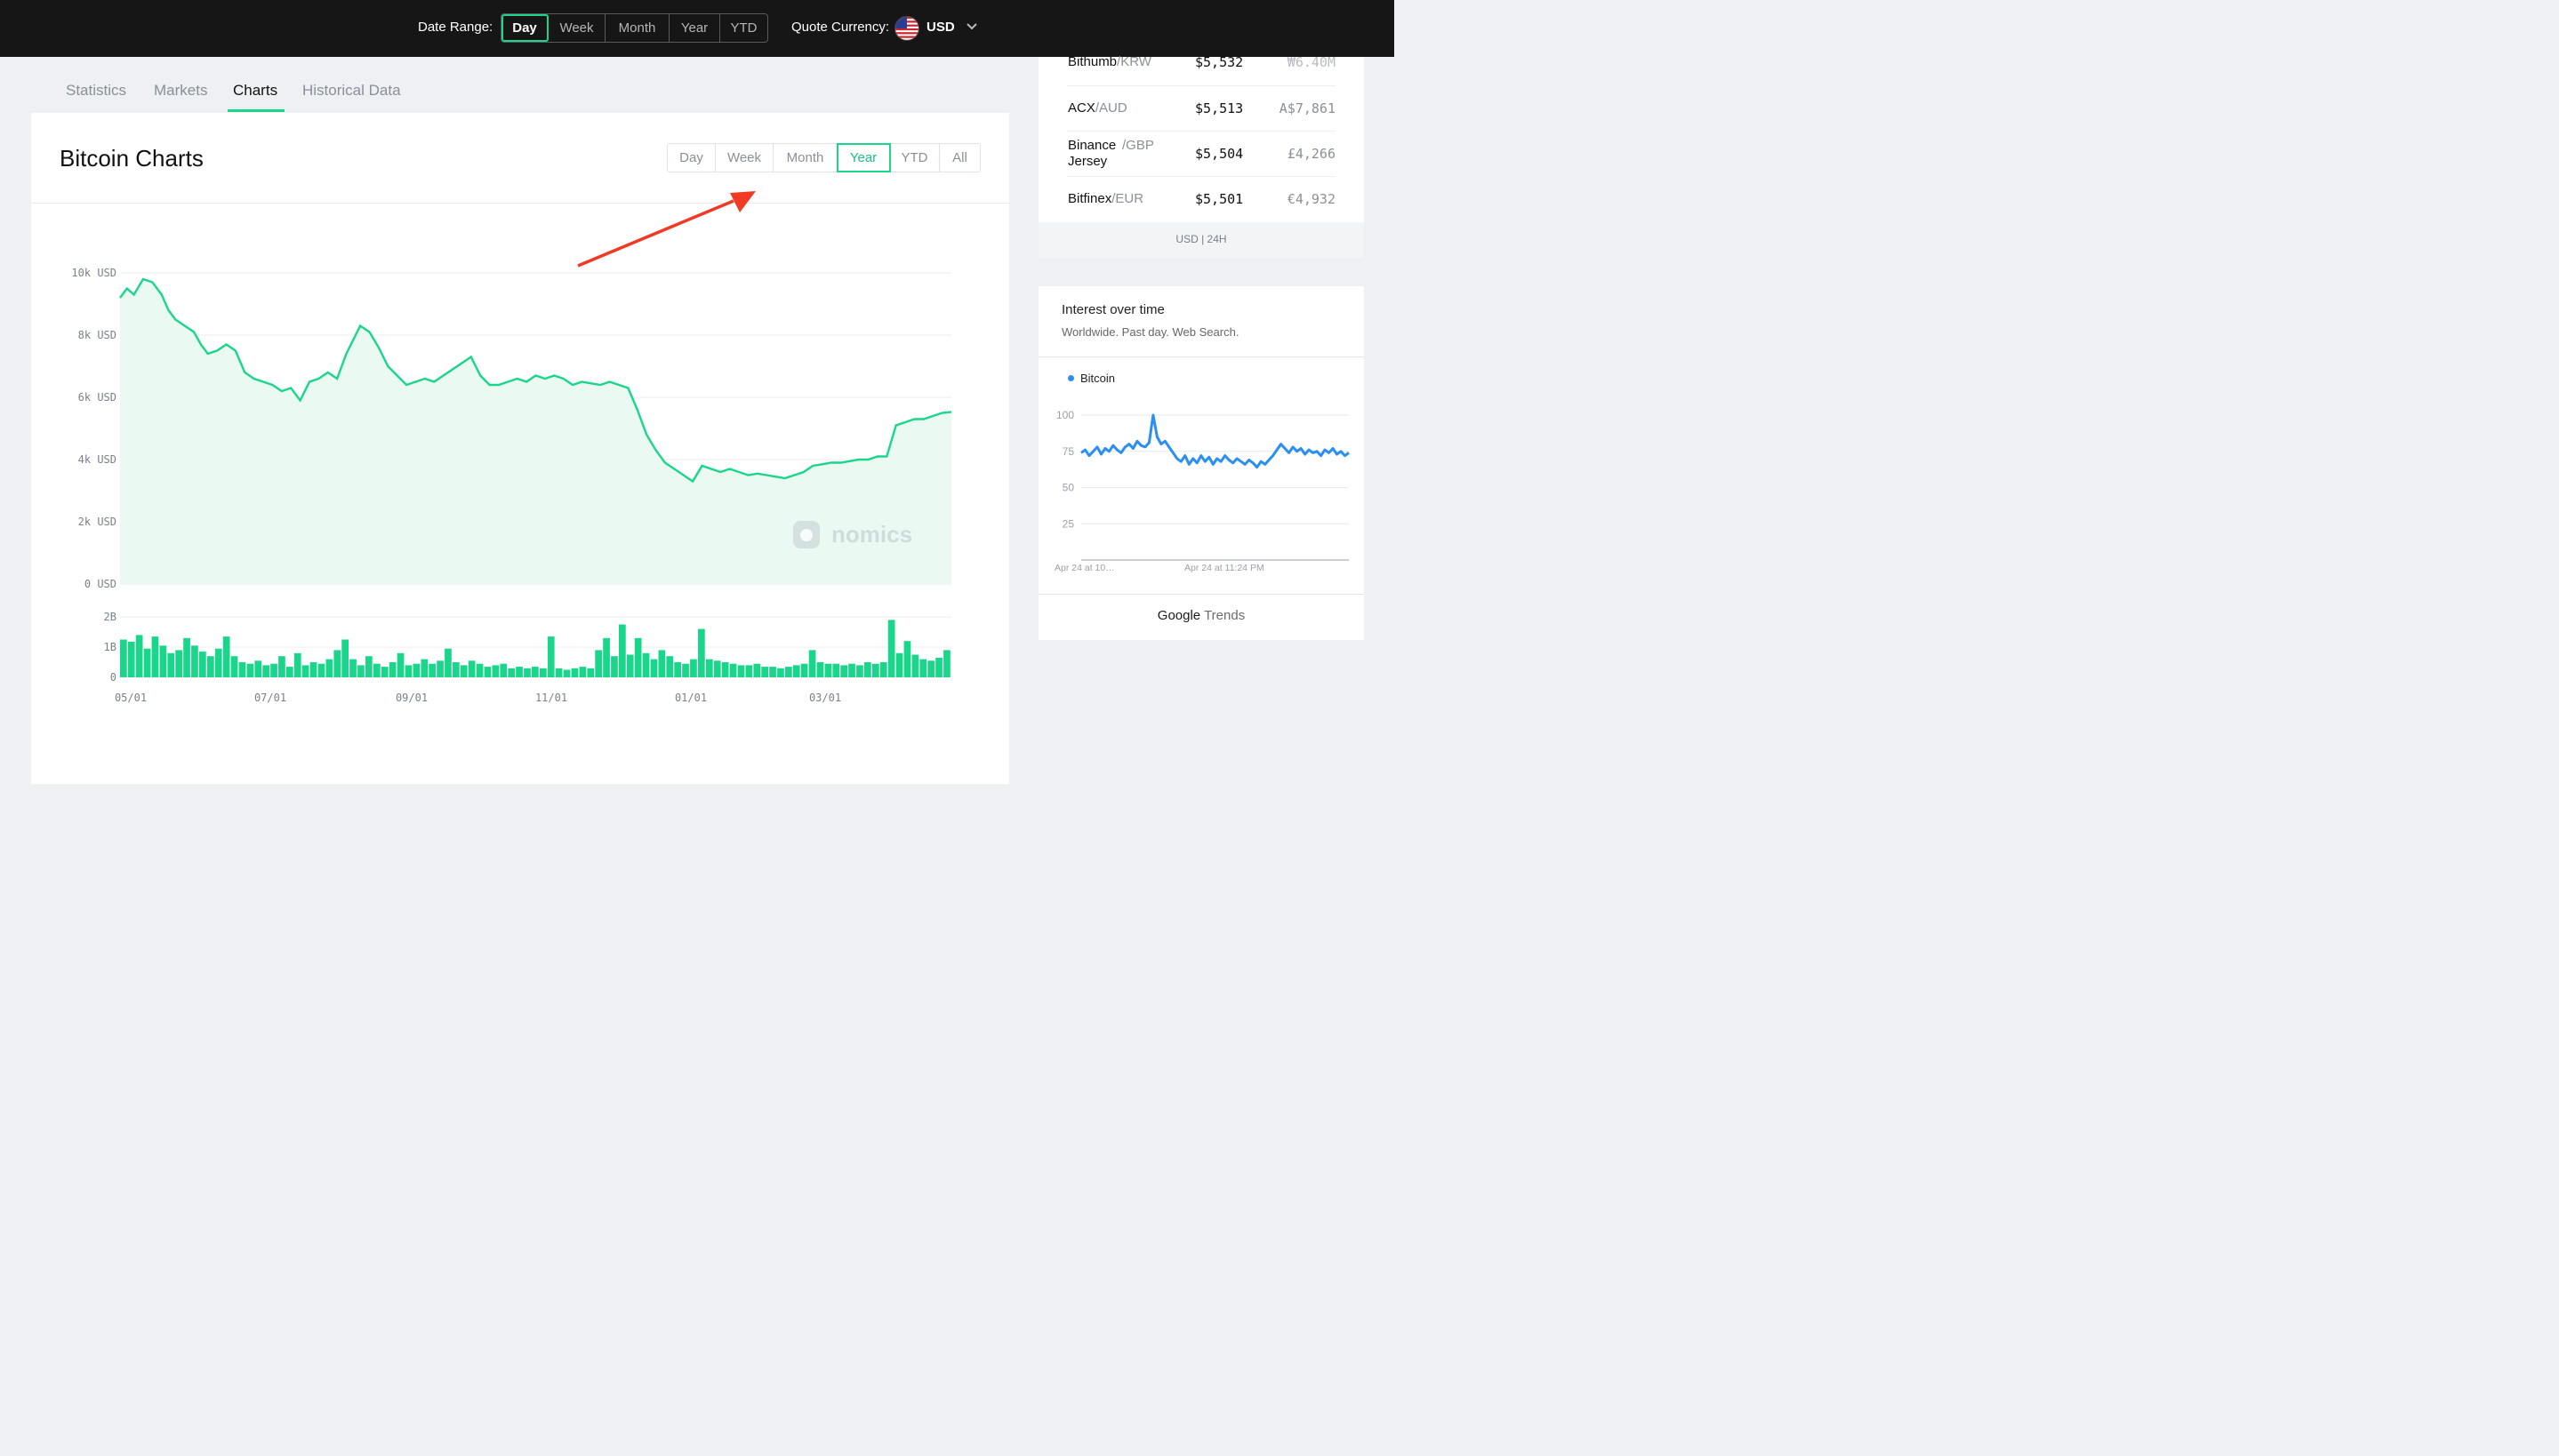  What do you see at coordinates (255, 90) in the screenshot?
I see `tab-charts: Charts` at bounding box center [255, 90].